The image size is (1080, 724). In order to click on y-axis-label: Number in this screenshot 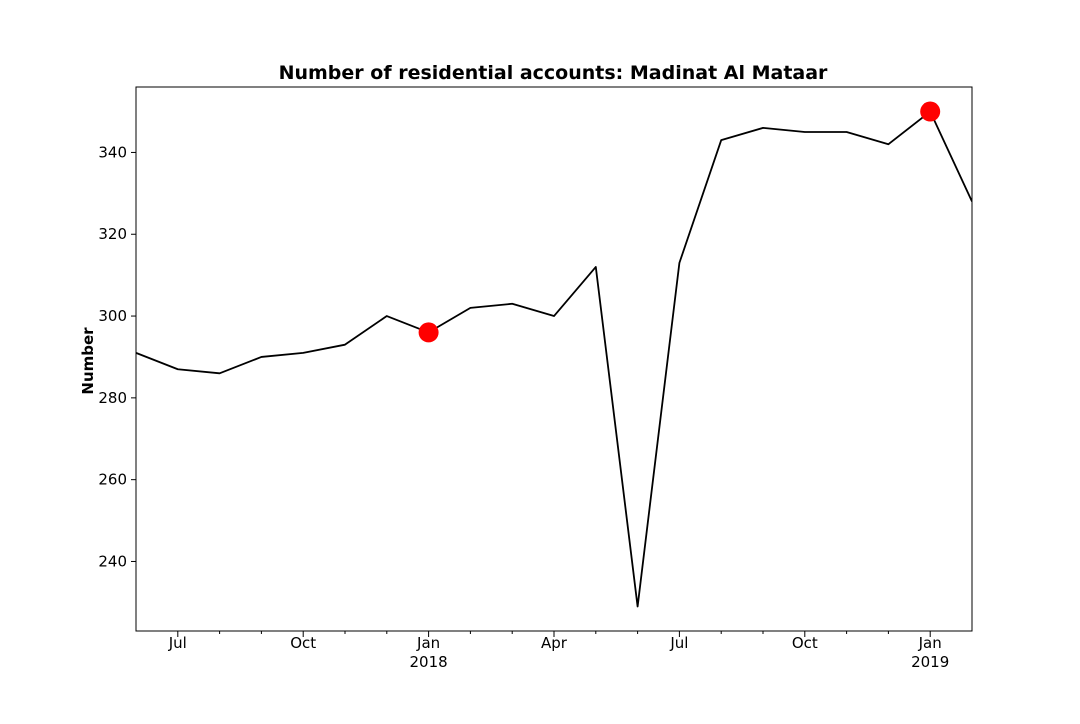, I will do `click(88, 361)`.